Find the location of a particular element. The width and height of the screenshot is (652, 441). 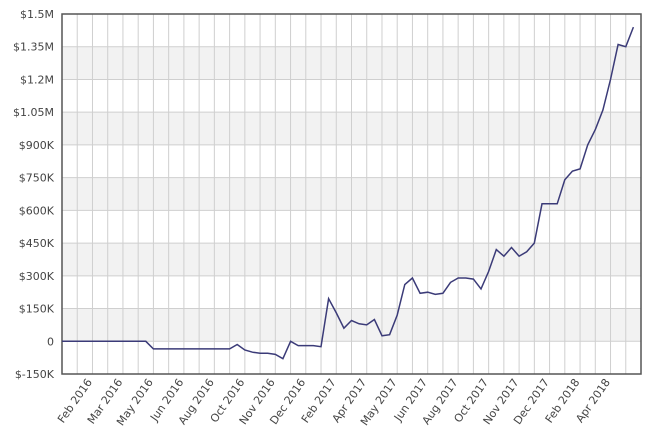

y-tick-label: $150K is located at coordinates (37, 309).